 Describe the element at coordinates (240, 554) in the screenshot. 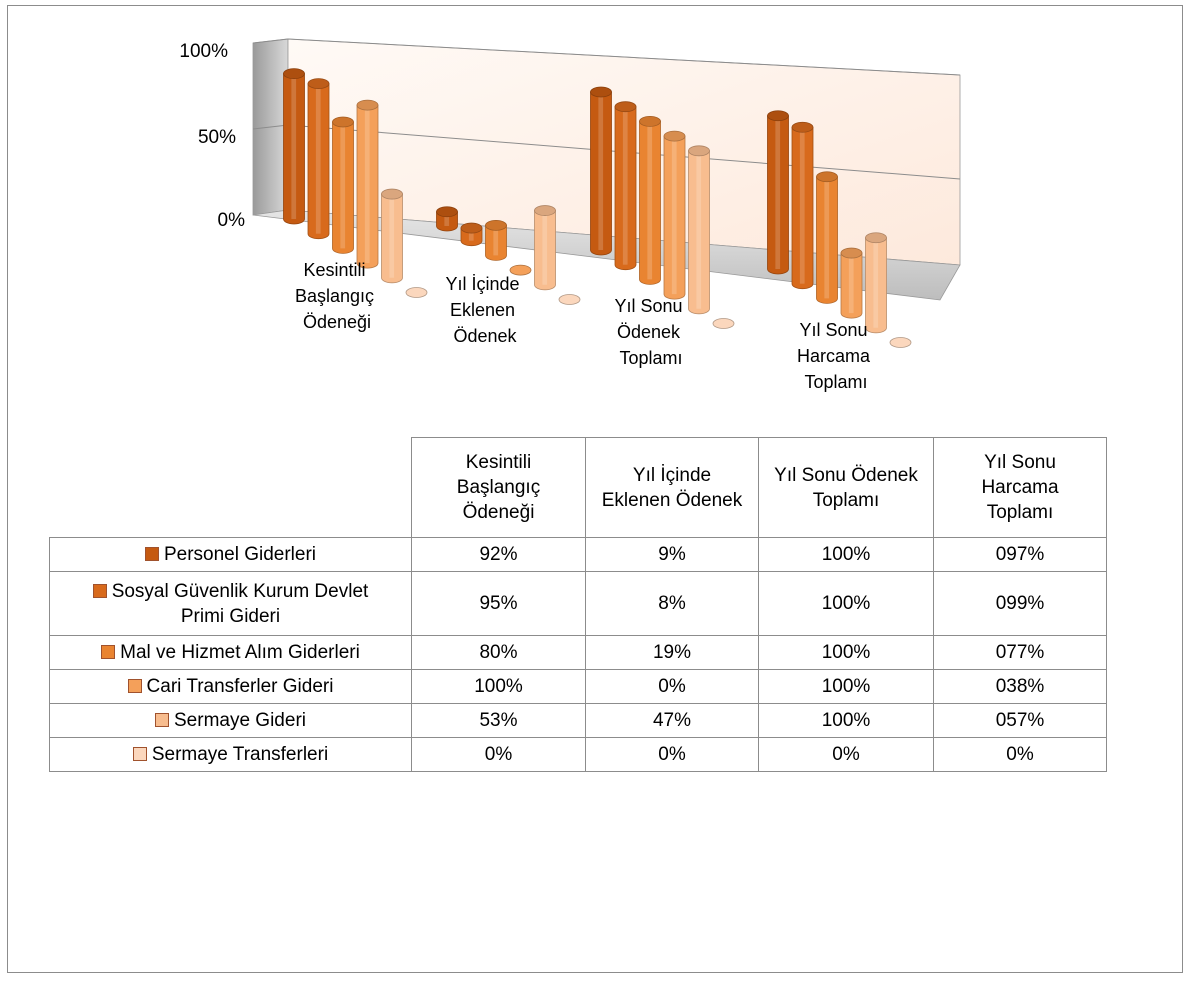

I see `series-name: Personel Giderleri` at that location.